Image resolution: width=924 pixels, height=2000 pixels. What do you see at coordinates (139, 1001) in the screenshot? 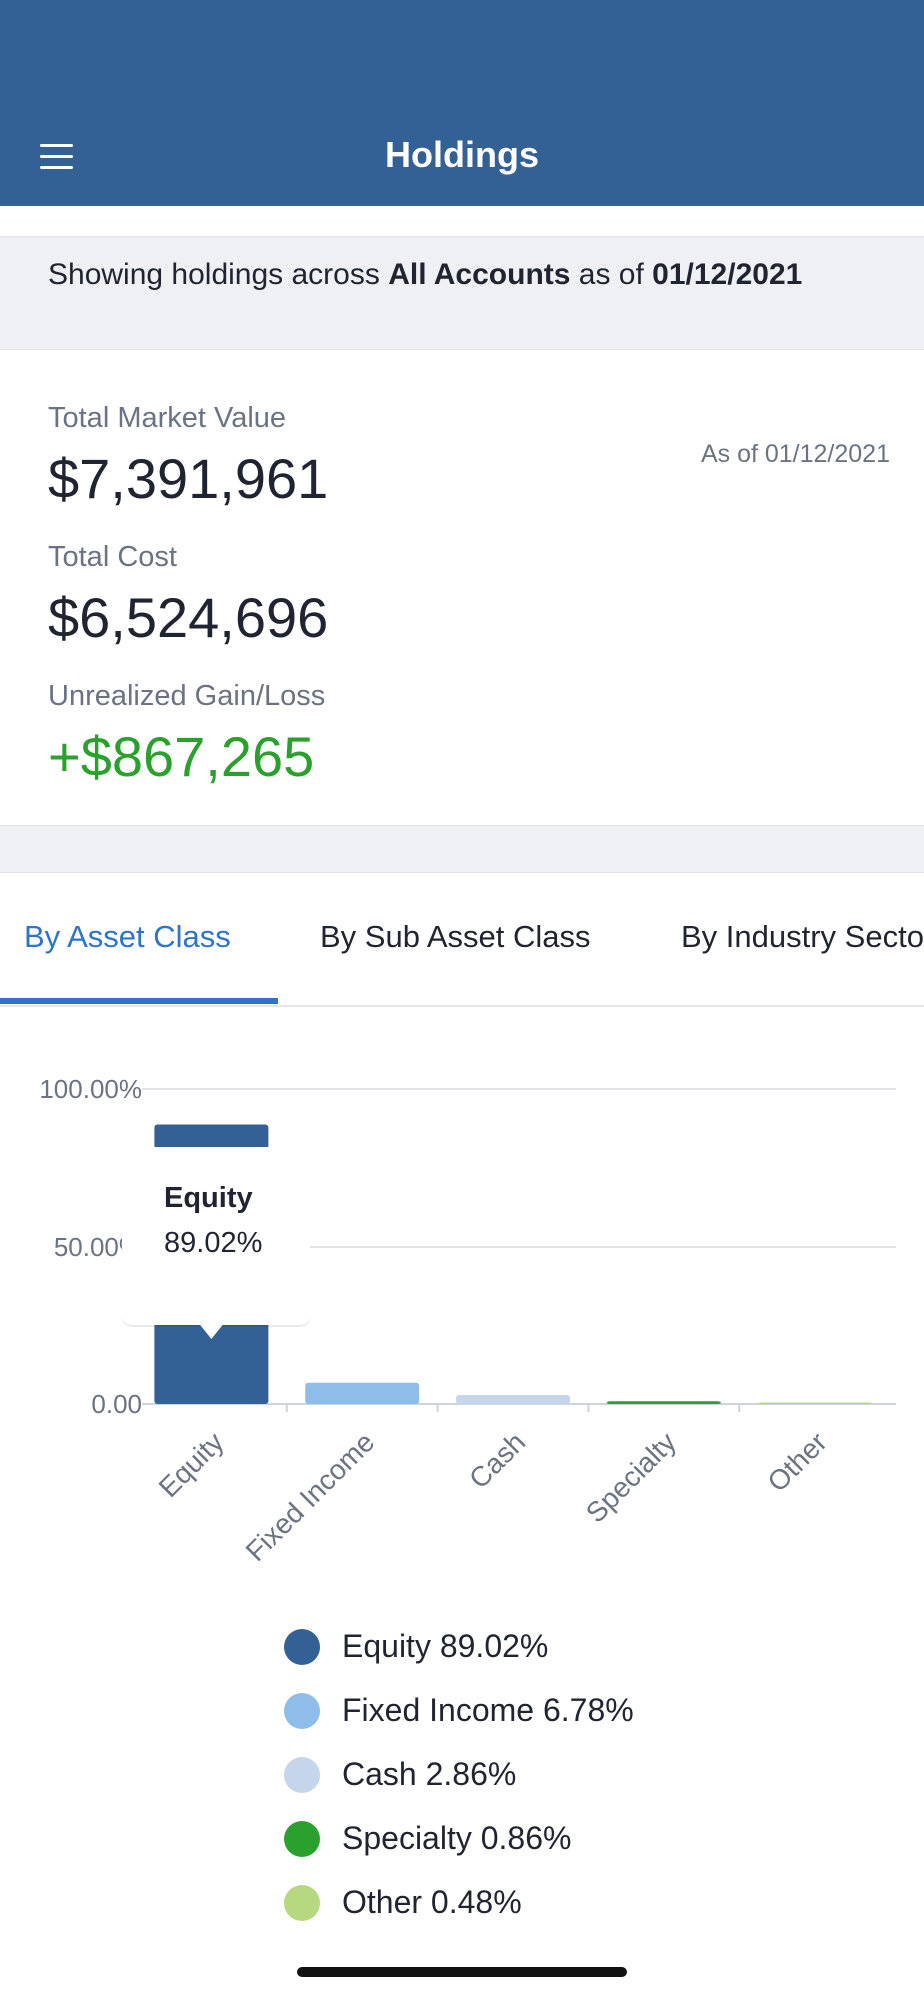
I see `active-tab-indicator` at bounding box center [139, 1001].